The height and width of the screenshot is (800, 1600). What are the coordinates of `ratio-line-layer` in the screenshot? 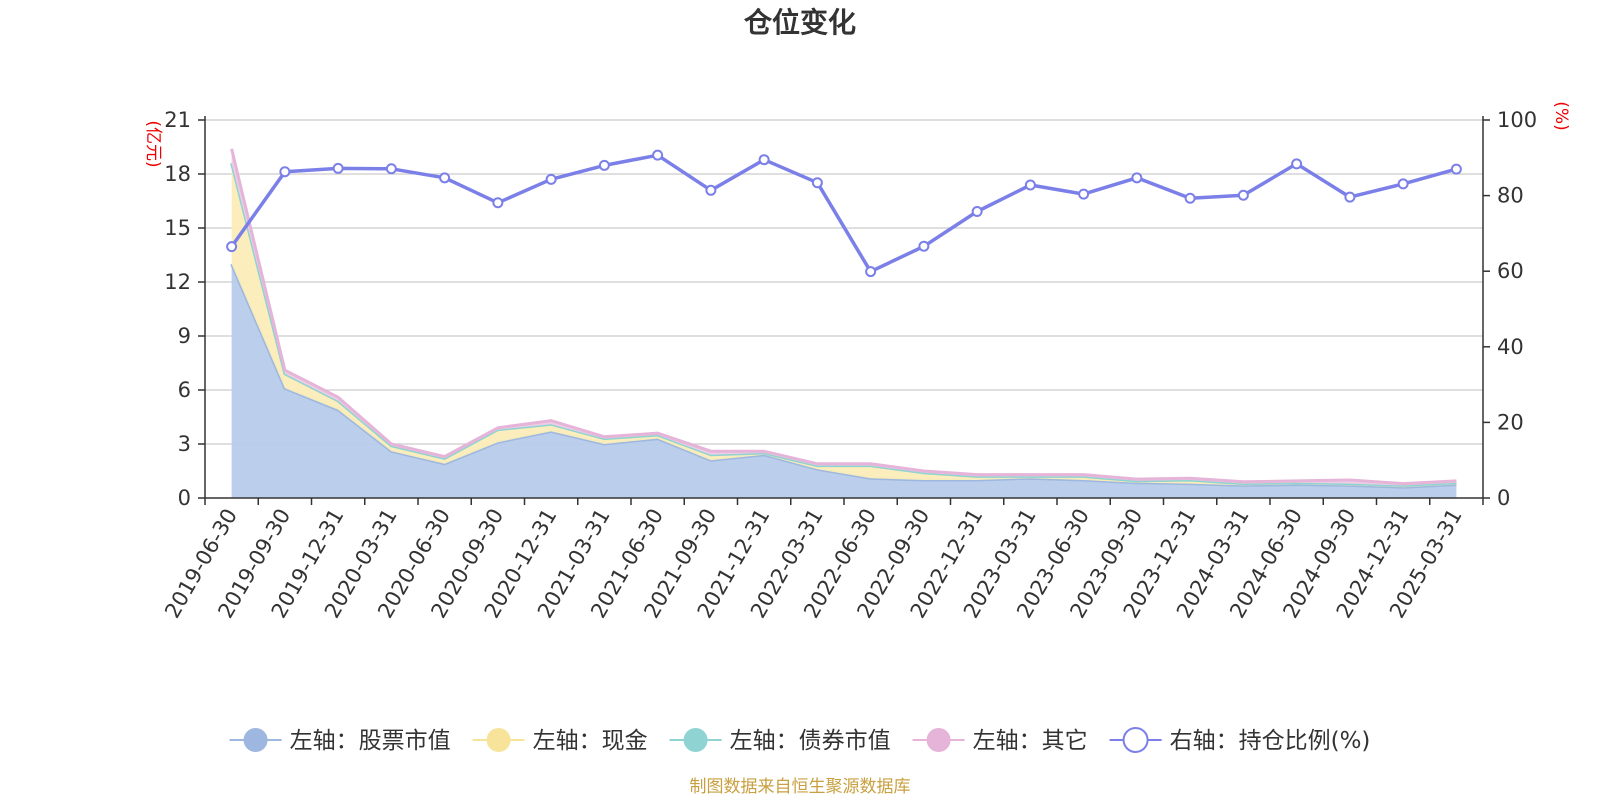 It's located at (844, 213).